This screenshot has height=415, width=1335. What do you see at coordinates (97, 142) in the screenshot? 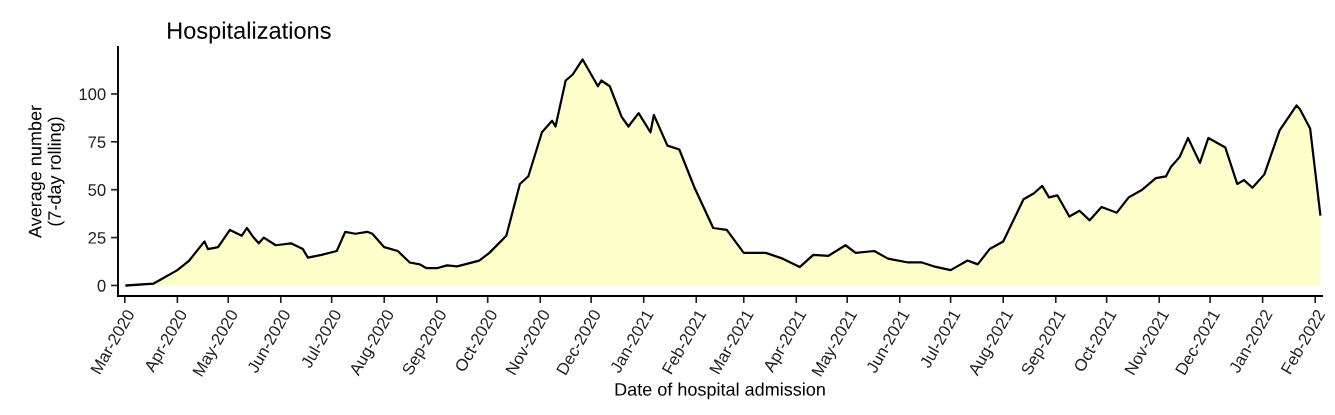
I see `y-tick-label: 75` at bounding box center [97, 142].